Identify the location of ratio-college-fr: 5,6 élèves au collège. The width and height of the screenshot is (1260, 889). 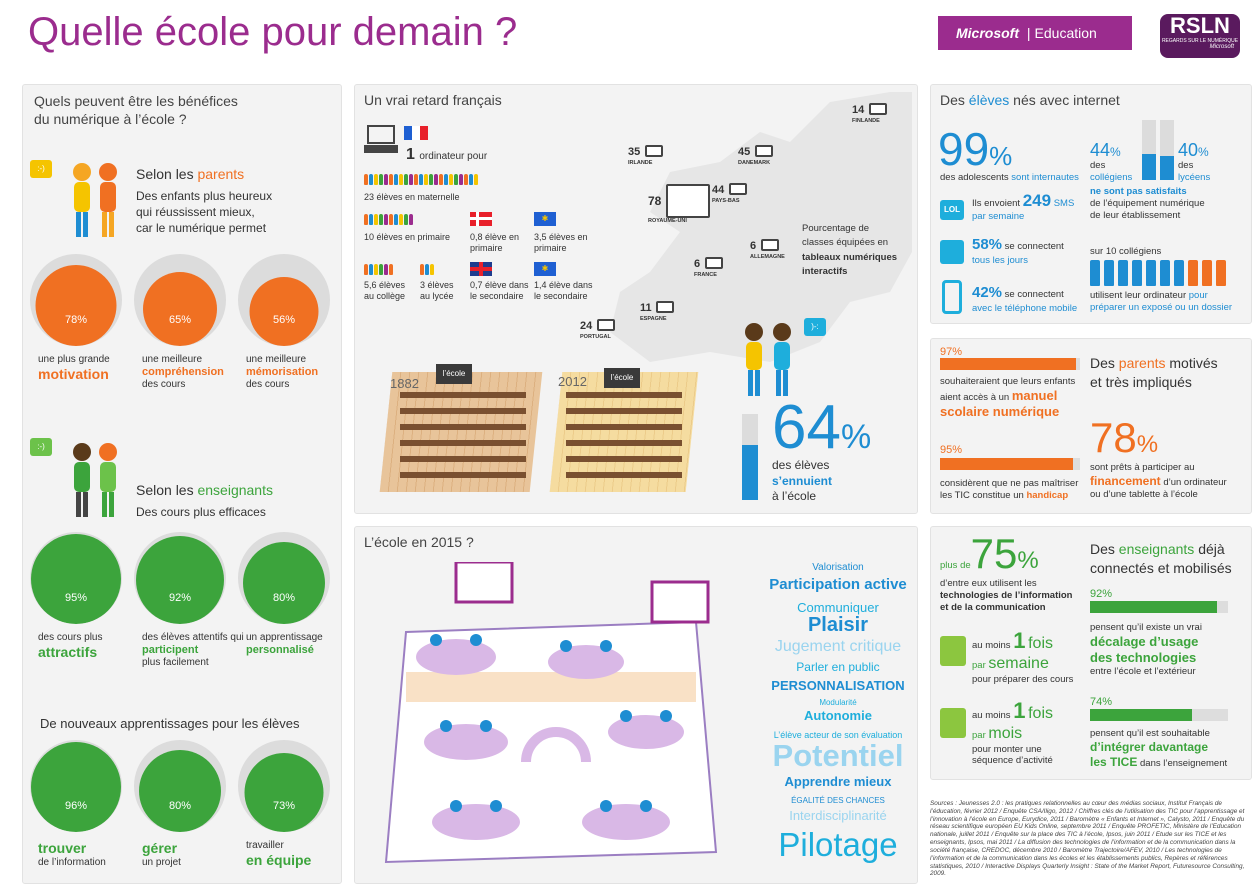
(385, 291).